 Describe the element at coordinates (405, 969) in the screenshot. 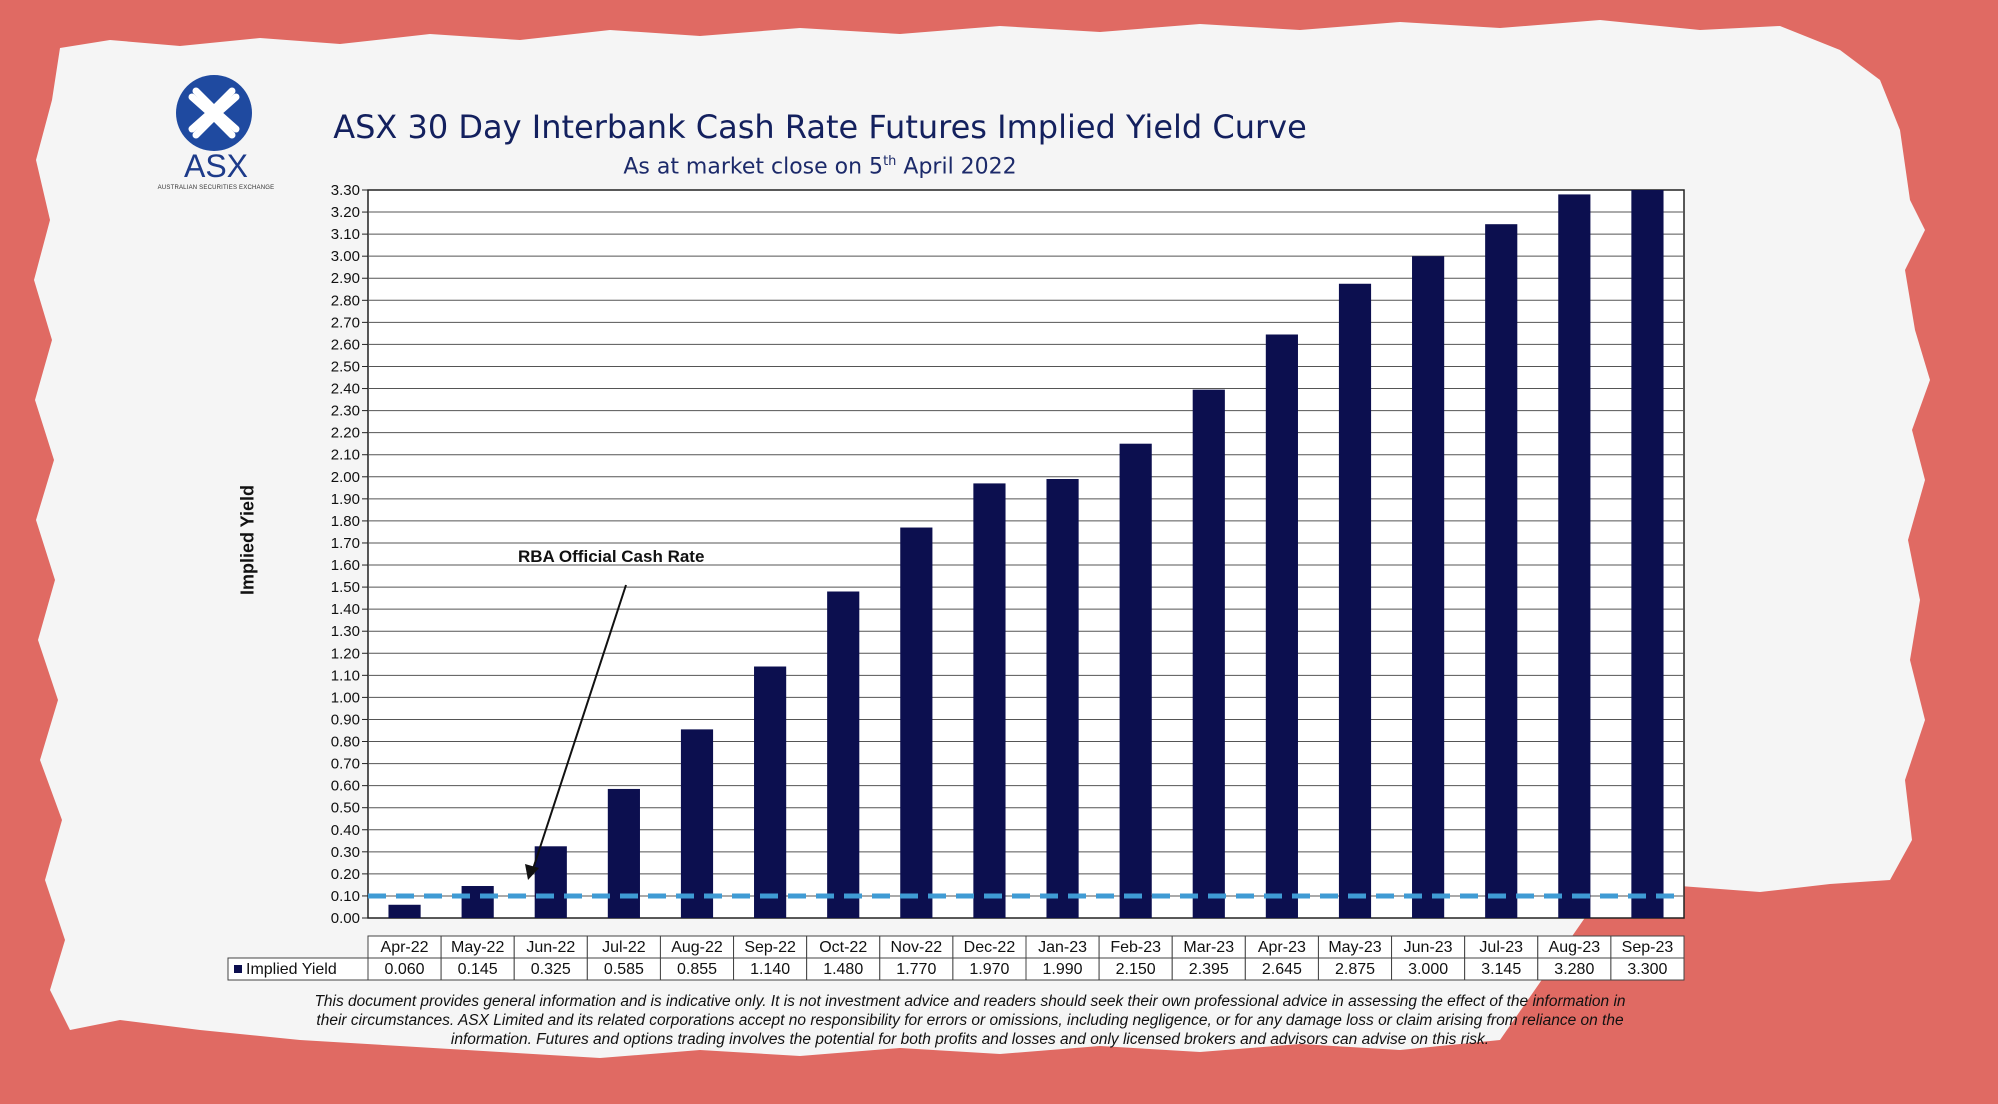

I see `data-label: 0.060` at that location.